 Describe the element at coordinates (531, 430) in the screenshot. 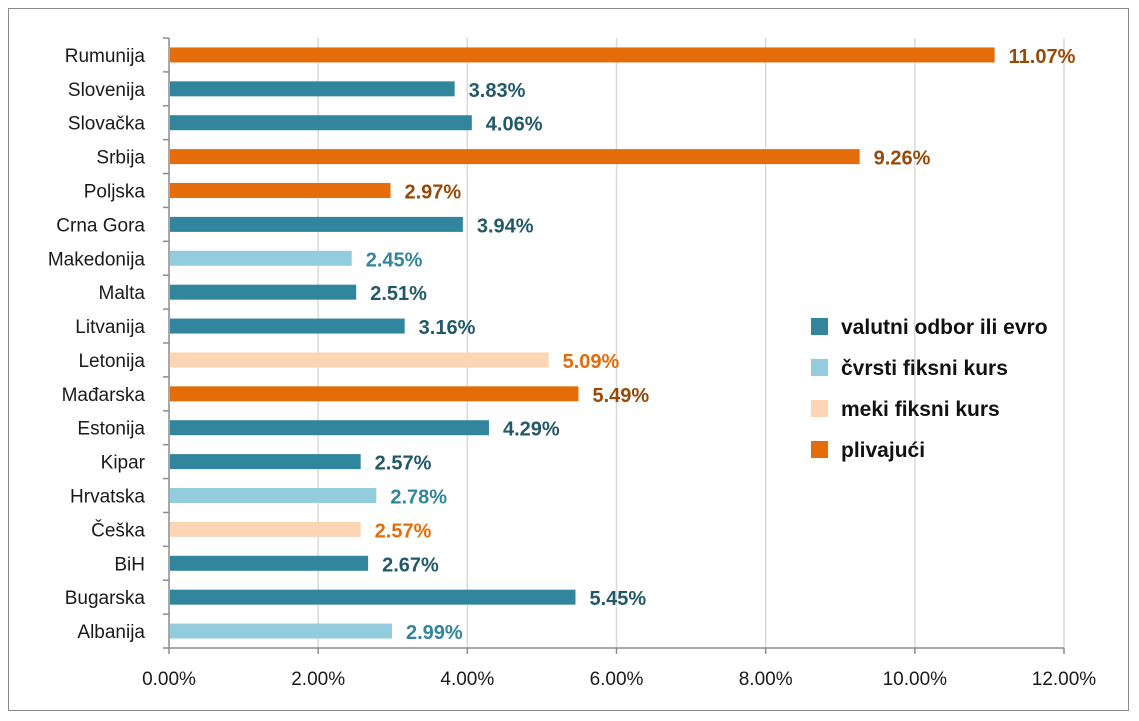

I see `data-label: 4.29%` at that location.